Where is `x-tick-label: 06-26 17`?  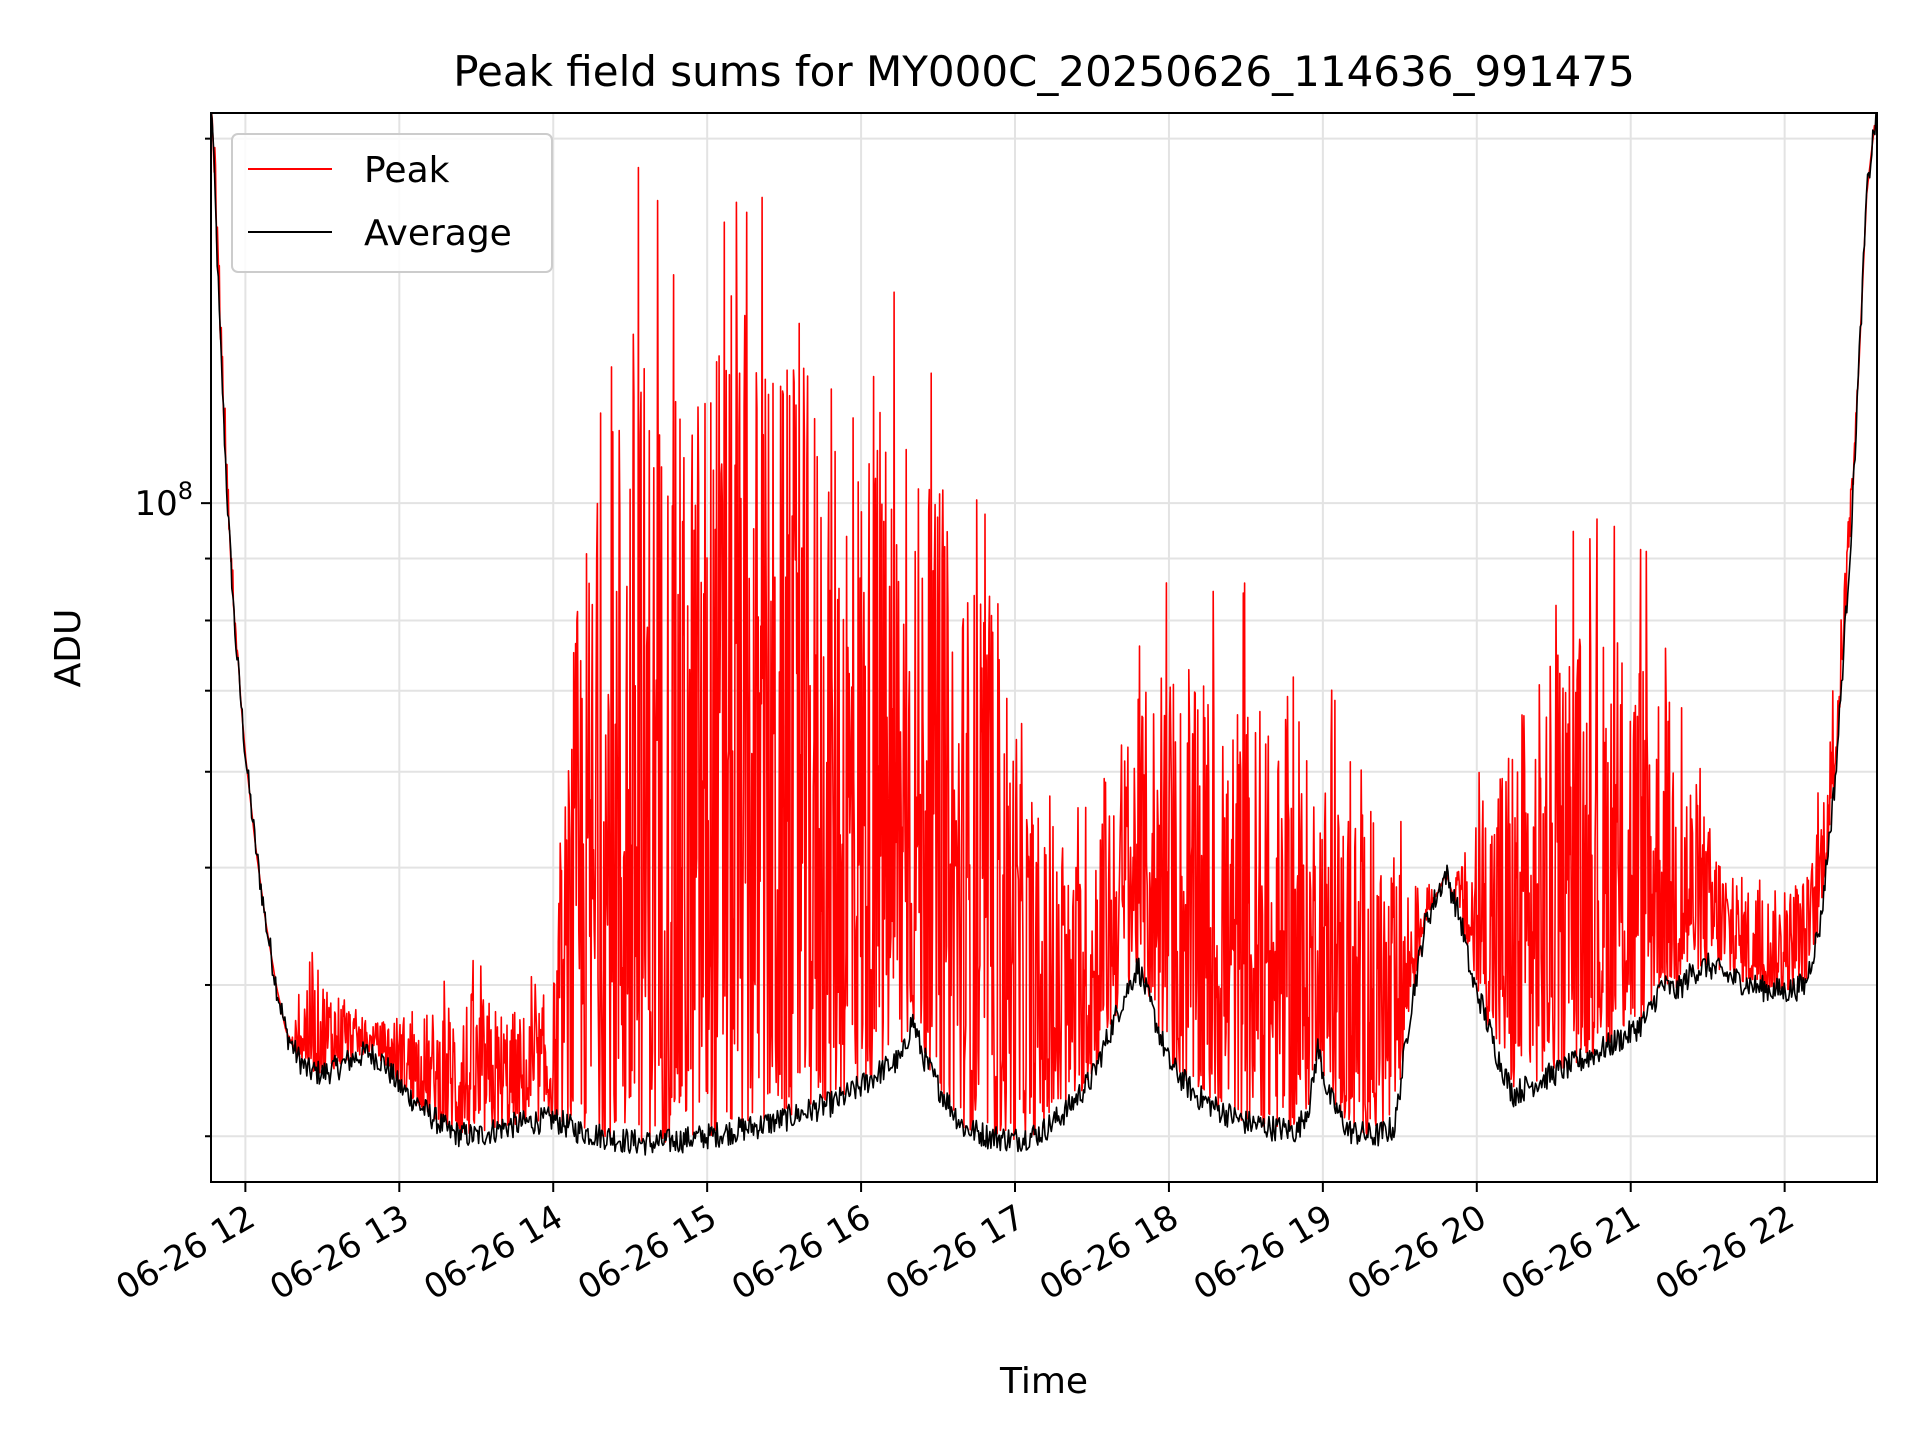
x-tick-label: 06-26 17 is located at coordinates (955, 1252).